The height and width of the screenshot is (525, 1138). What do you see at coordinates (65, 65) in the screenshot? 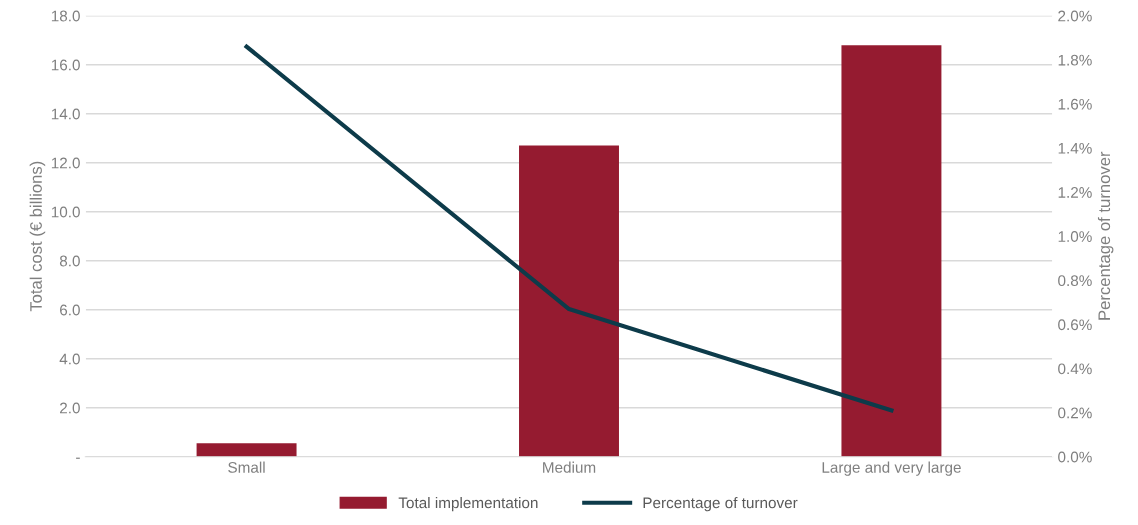
I see `y-tick-label: 16.0` at bounding box center [65, 65].